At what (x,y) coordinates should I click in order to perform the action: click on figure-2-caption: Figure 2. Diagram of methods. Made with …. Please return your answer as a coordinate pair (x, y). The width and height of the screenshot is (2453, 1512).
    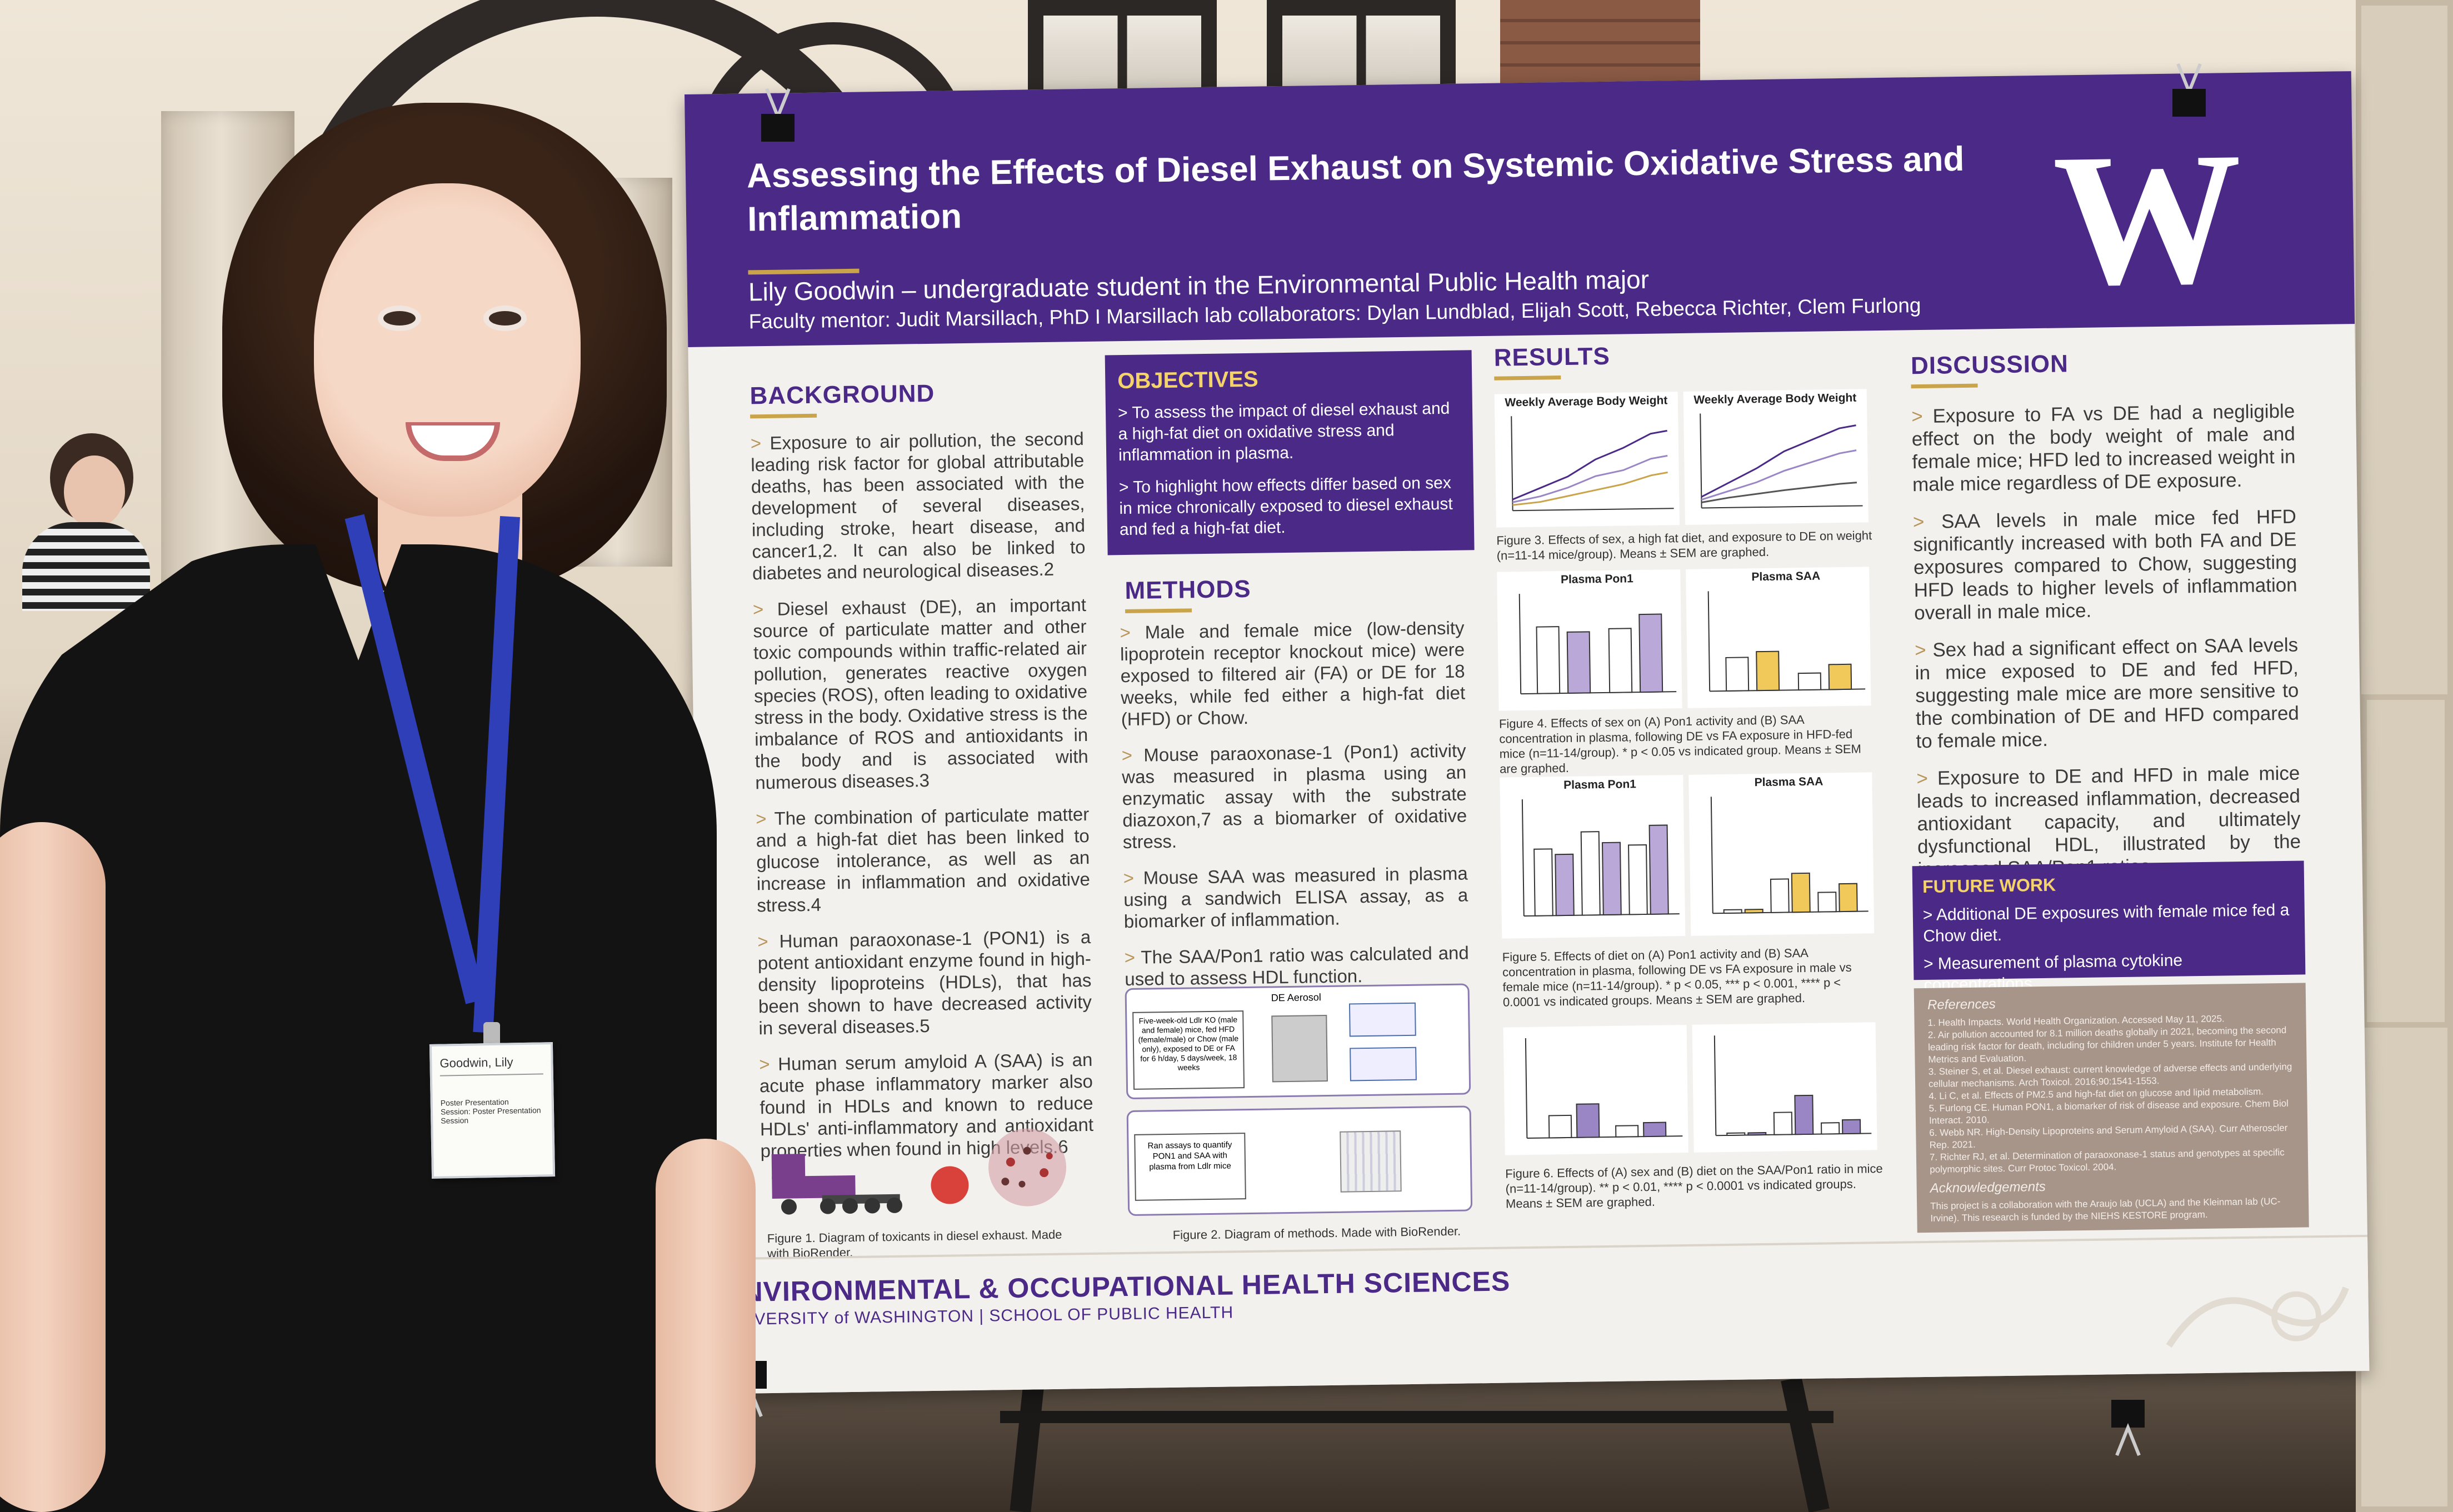
    Looking at the image, I should click on (1316, 1233).